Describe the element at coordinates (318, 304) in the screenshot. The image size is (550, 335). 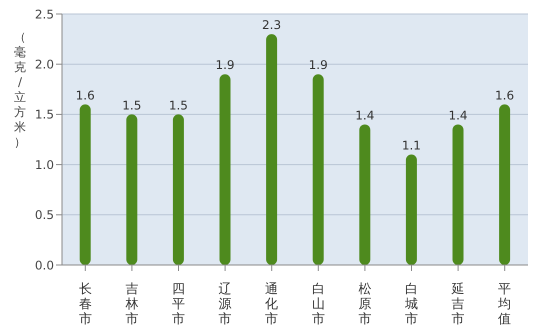
I see `x-tick-label: 白山市` at that location.